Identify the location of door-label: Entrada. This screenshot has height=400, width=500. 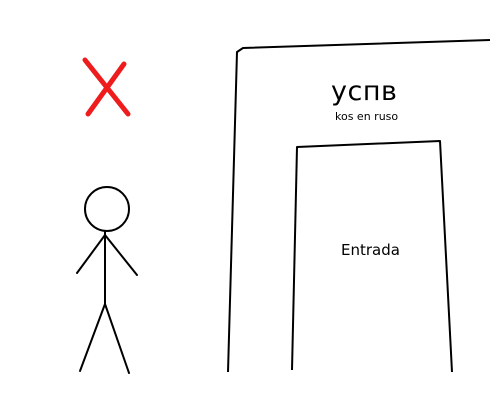
(370, 250).